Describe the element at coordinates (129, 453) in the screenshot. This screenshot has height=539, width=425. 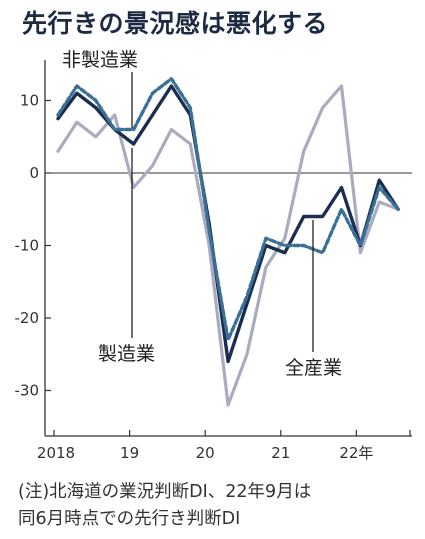
I see `x-tick-label: 19` at that location.